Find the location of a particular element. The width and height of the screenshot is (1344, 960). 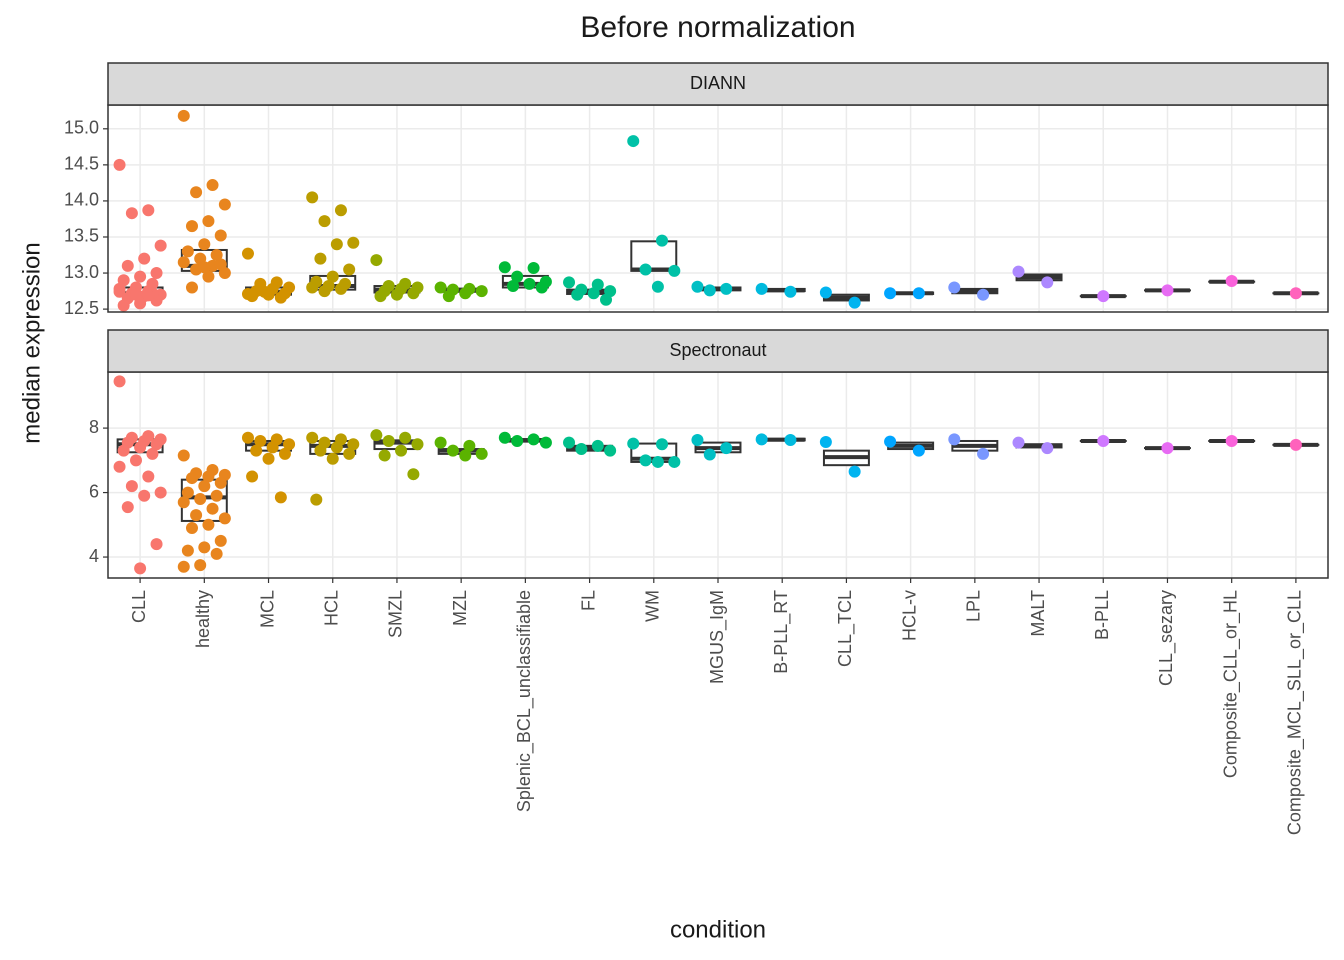

x-tick-label: MZL is located at coordinates (460, 608).